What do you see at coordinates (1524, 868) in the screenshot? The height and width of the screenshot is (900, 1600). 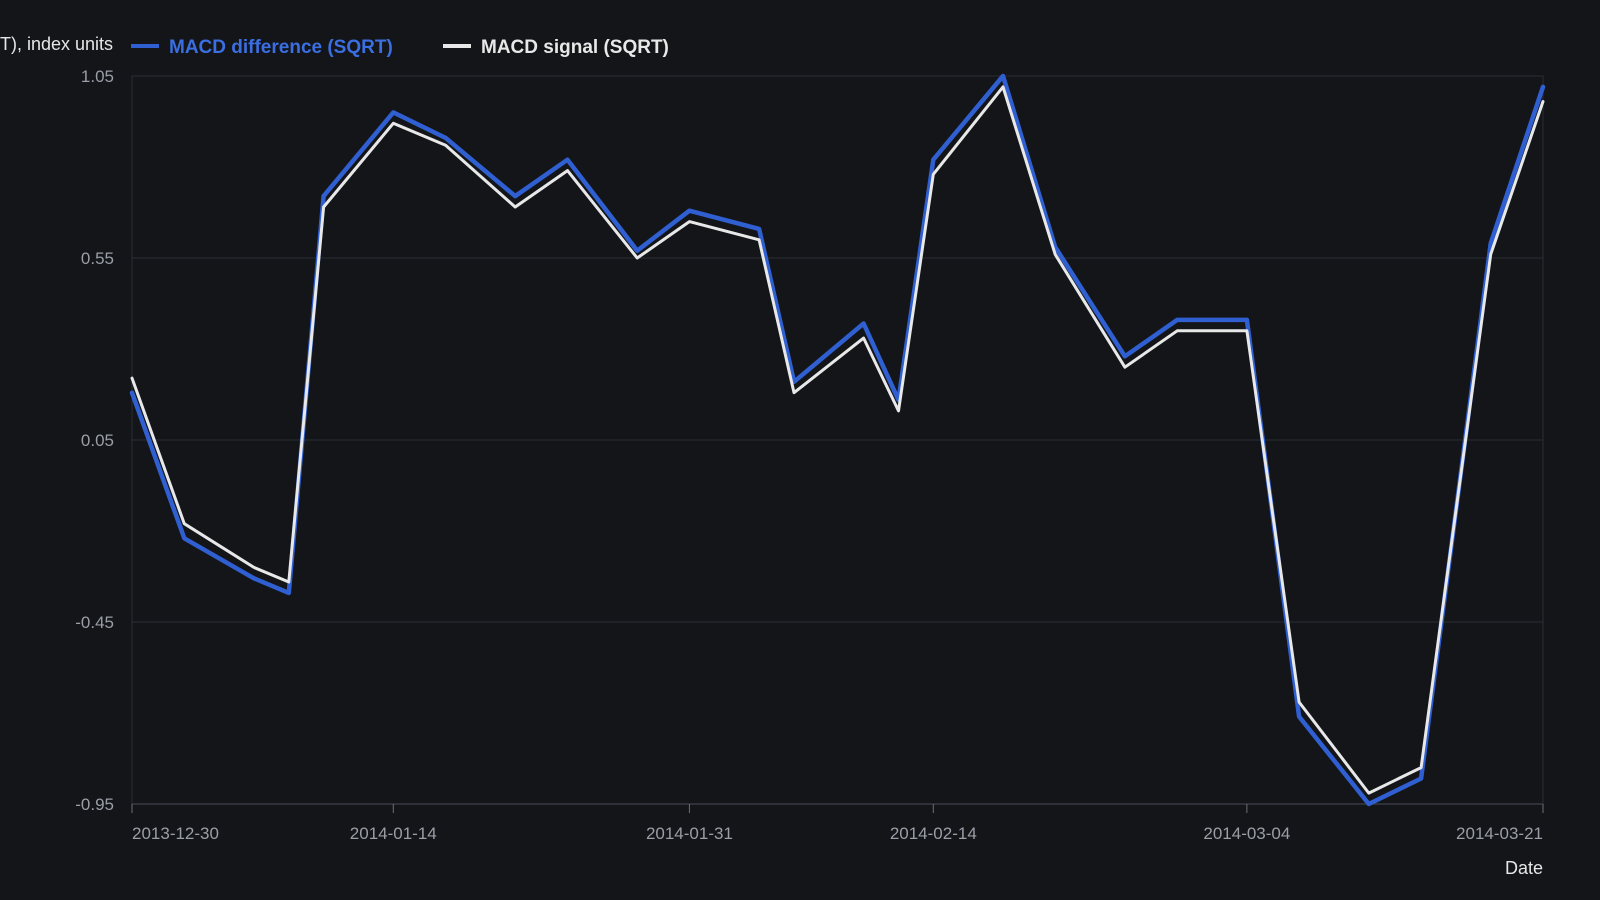 I see `x-axis-title: Date` at bounding box center [1524, 868].